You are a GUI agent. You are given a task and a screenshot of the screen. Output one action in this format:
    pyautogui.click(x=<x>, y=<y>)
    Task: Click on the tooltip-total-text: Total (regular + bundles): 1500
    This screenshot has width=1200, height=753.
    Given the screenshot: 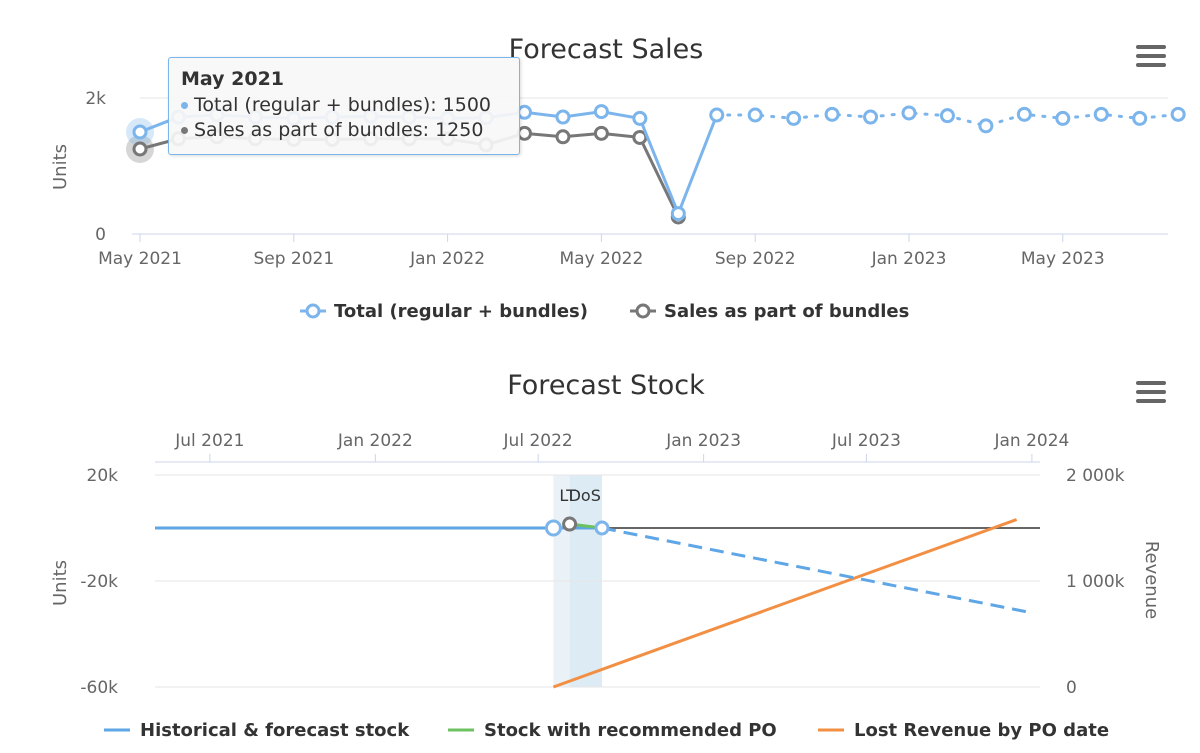 What is the action you would take?
    pyautogui.click(x=343, y=105)
    